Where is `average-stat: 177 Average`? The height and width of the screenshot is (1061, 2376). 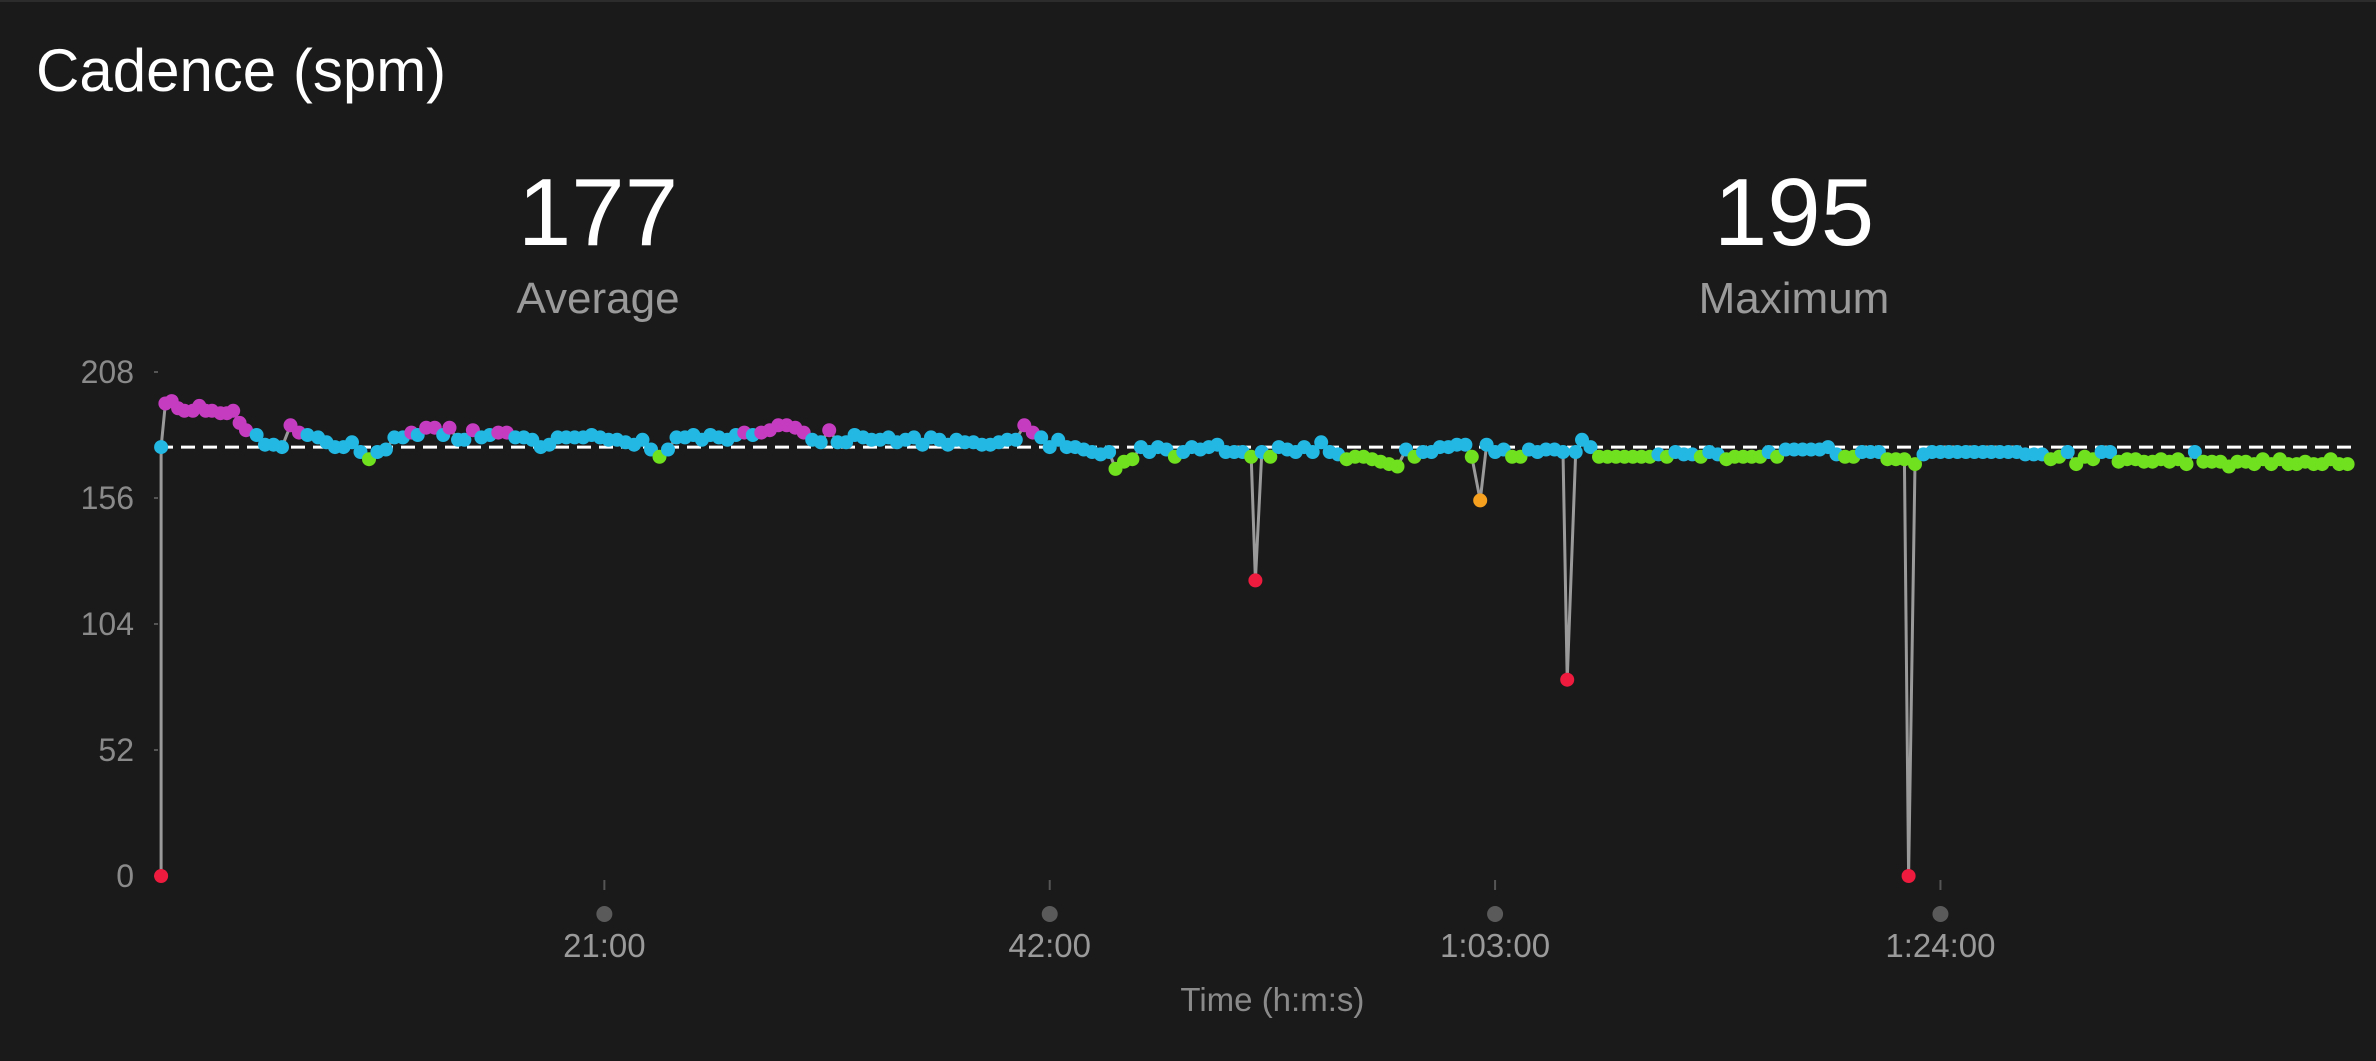 average-stat: 177 Average is located at coordinates (598, 241).